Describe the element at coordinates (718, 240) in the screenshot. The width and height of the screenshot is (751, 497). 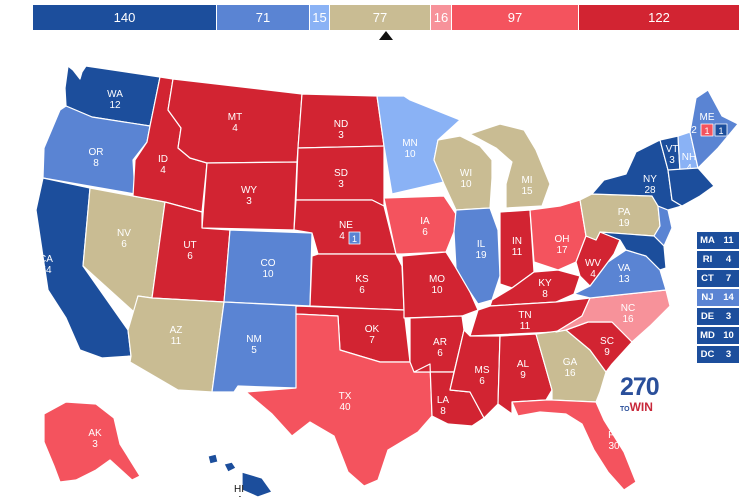
I see `small-state-MA: MA 11` at that location.